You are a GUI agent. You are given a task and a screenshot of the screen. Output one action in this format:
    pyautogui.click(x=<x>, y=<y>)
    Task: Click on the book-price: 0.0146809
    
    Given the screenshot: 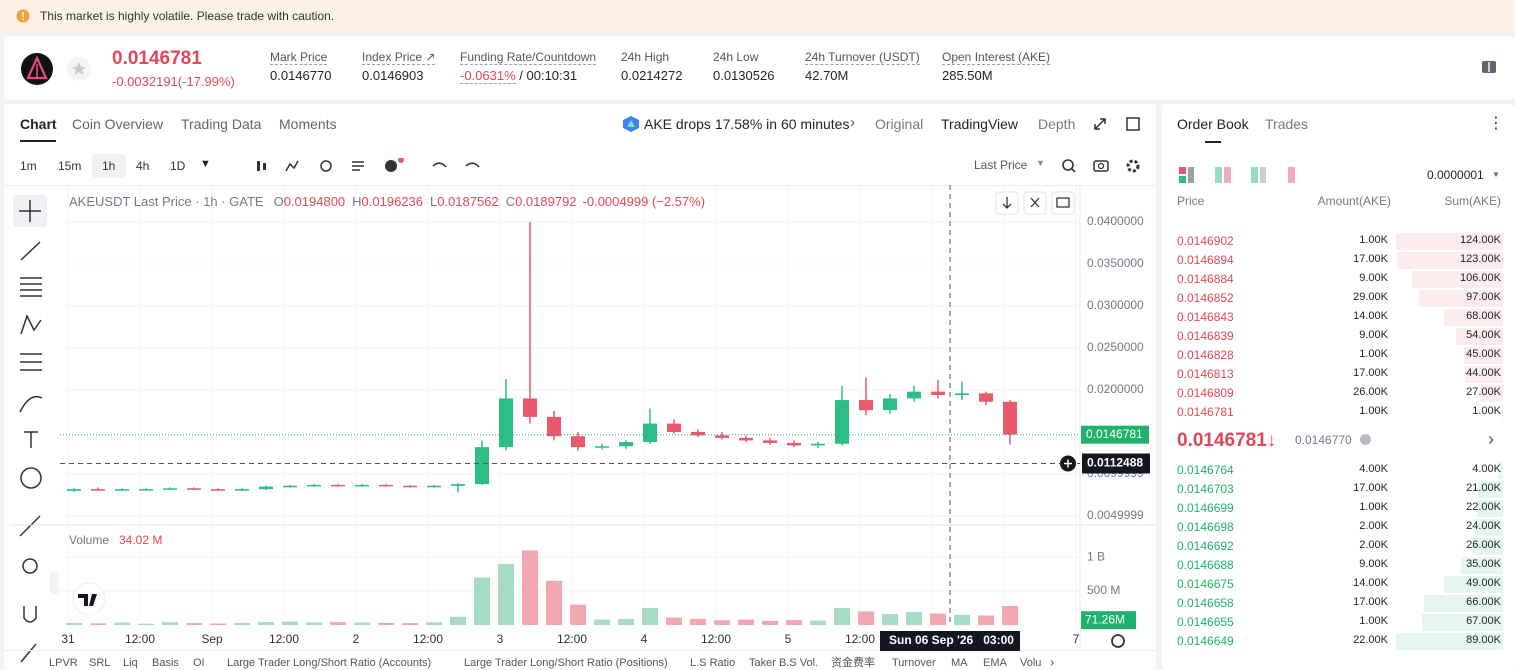 What is the action you would take?
    pyautogui.click(x=1205, y=393)
    